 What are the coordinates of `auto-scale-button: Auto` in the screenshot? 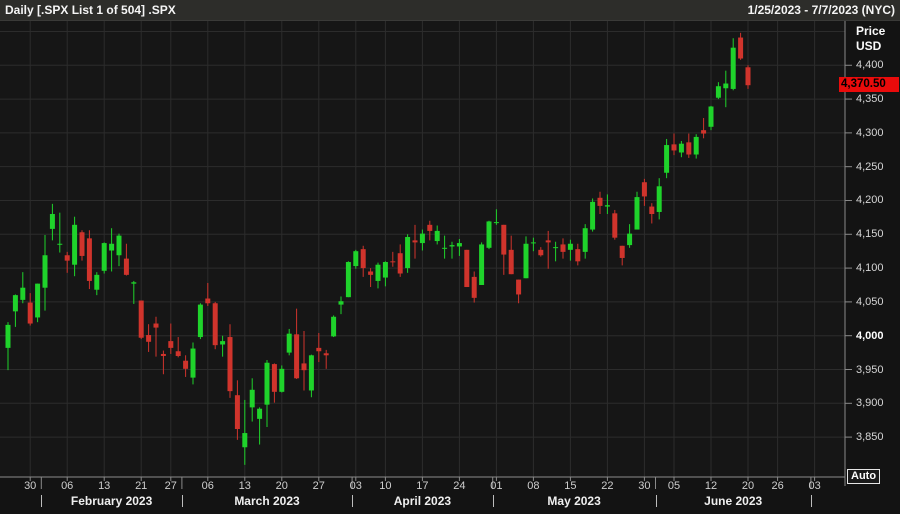 It's located at (864, 476).